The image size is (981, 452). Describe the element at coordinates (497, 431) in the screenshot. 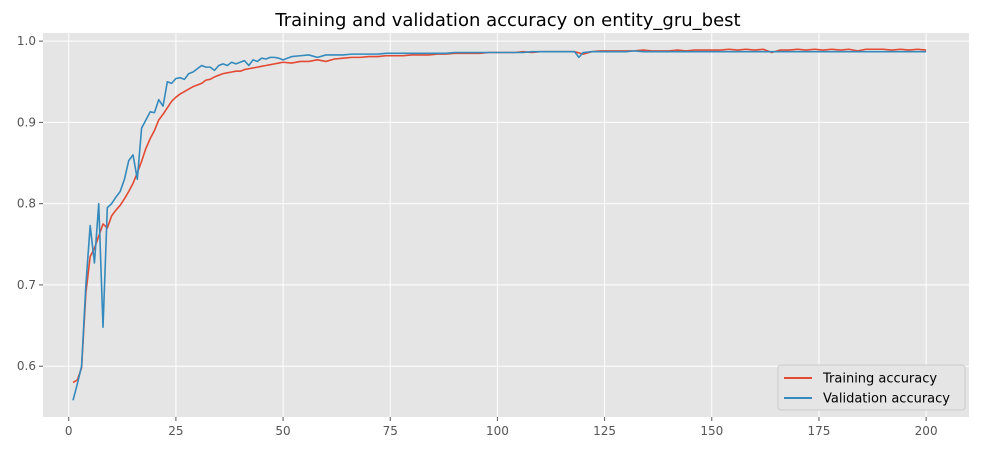

I see `x-tick-label: 100` at that location.